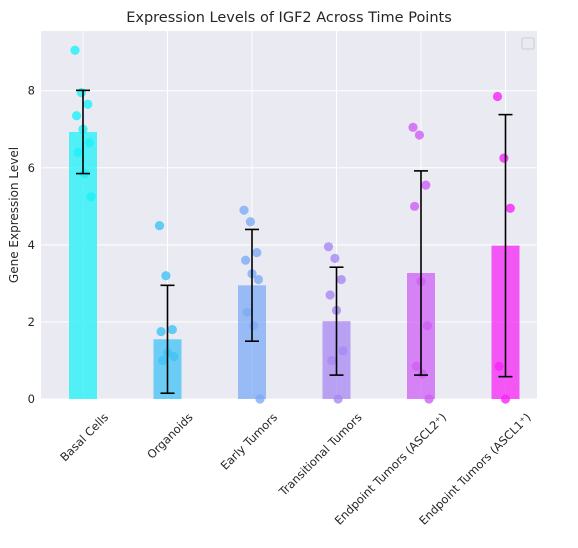  Describe the element at coordinates (31, 322) in the screenshot. I see `y-tick-label: 2` at that location.